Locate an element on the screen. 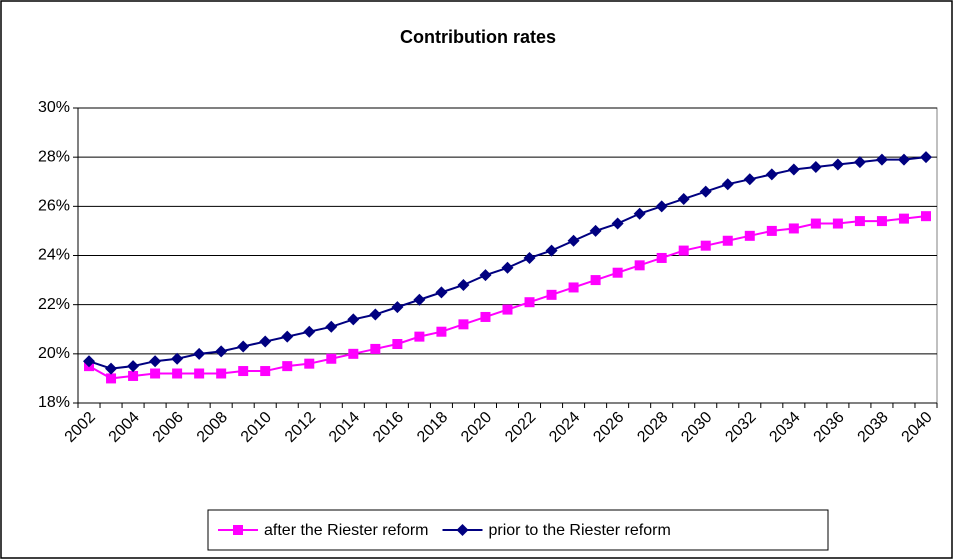 The image size is (954, 560). y-tick-label: 18% is located at coordinates (54, 402).